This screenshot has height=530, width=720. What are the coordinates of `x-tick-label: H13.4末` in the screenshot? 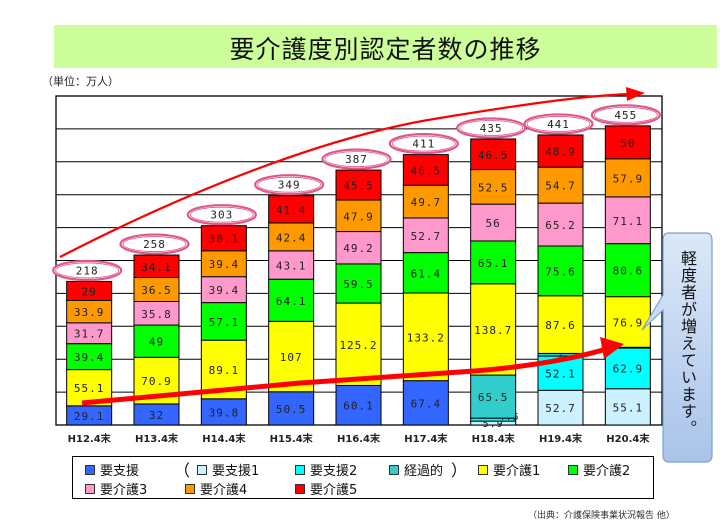 It's located at (157, 438).